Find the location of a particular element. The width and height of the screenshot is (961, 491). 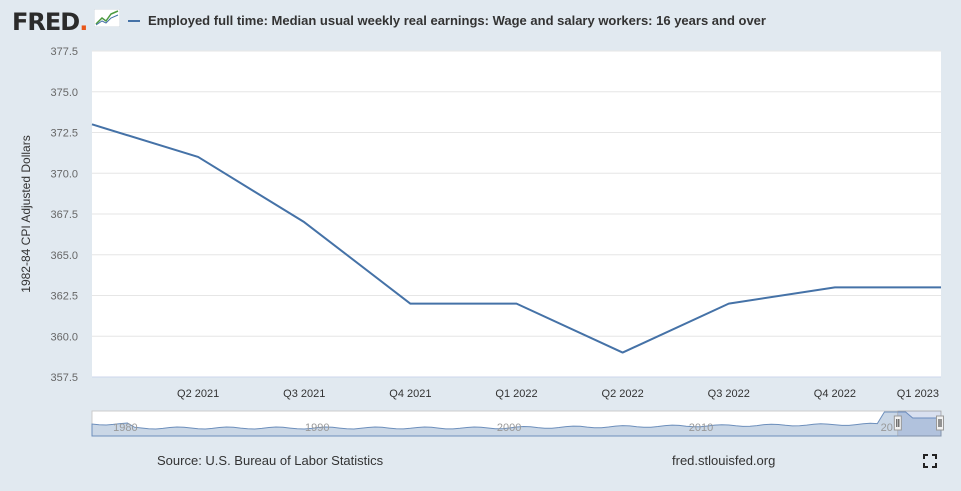

y-tick-label: 367.5 is located at coordinates (64, 215).